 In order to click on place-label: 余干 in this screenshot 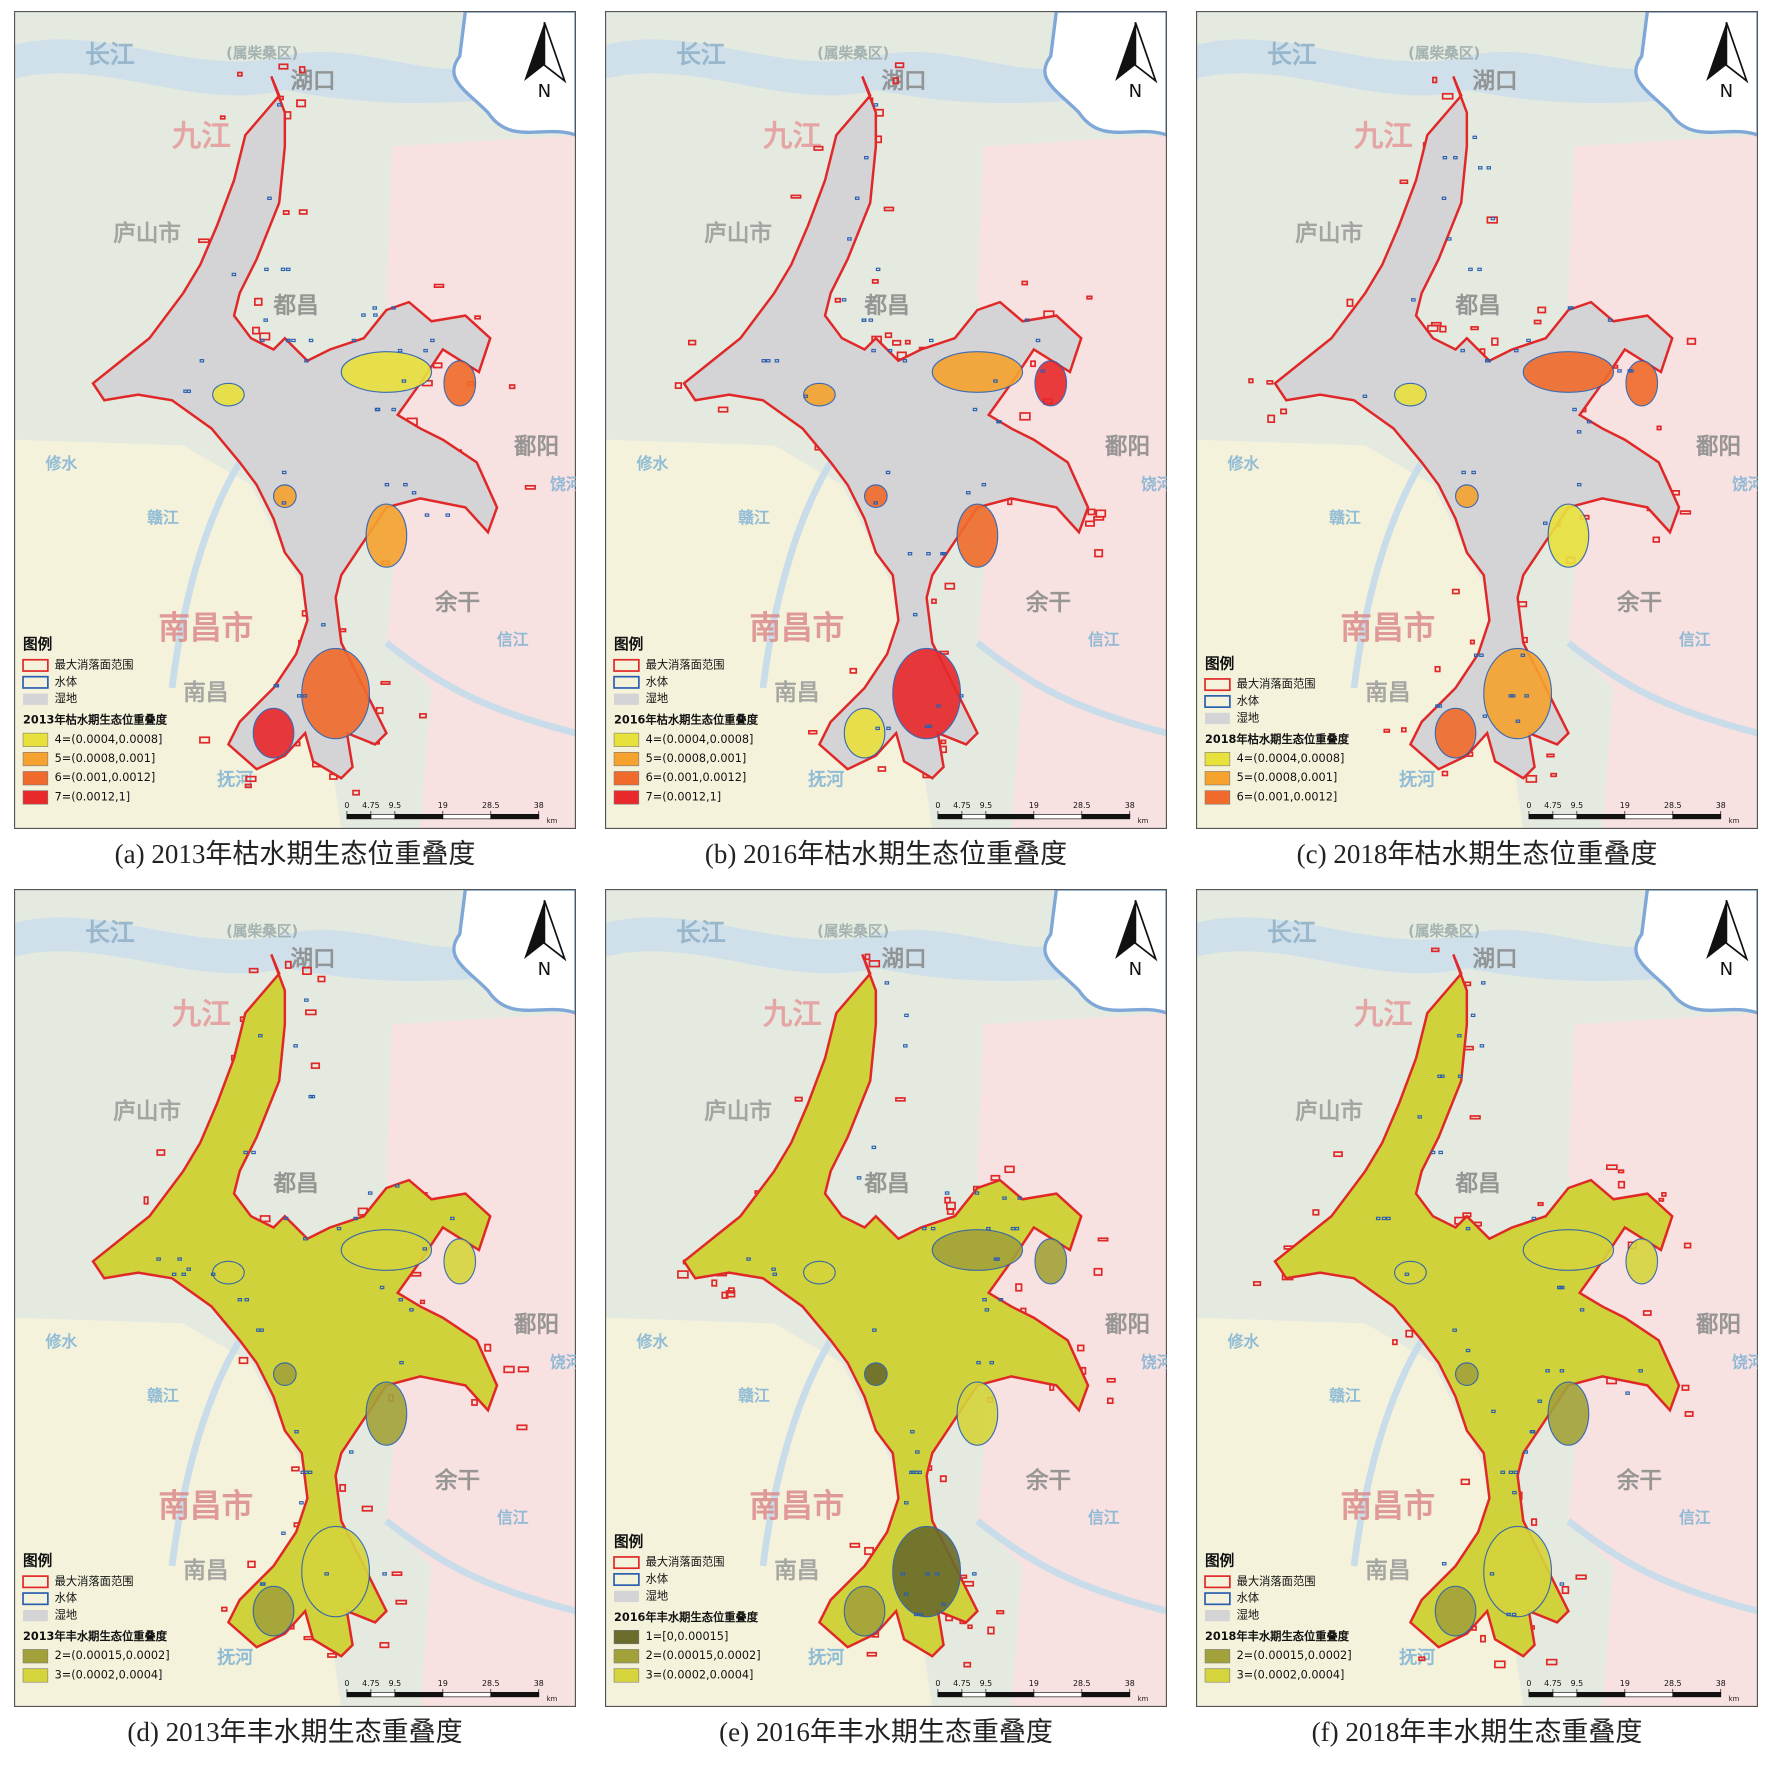, I will do `click(1048, 1480)`.